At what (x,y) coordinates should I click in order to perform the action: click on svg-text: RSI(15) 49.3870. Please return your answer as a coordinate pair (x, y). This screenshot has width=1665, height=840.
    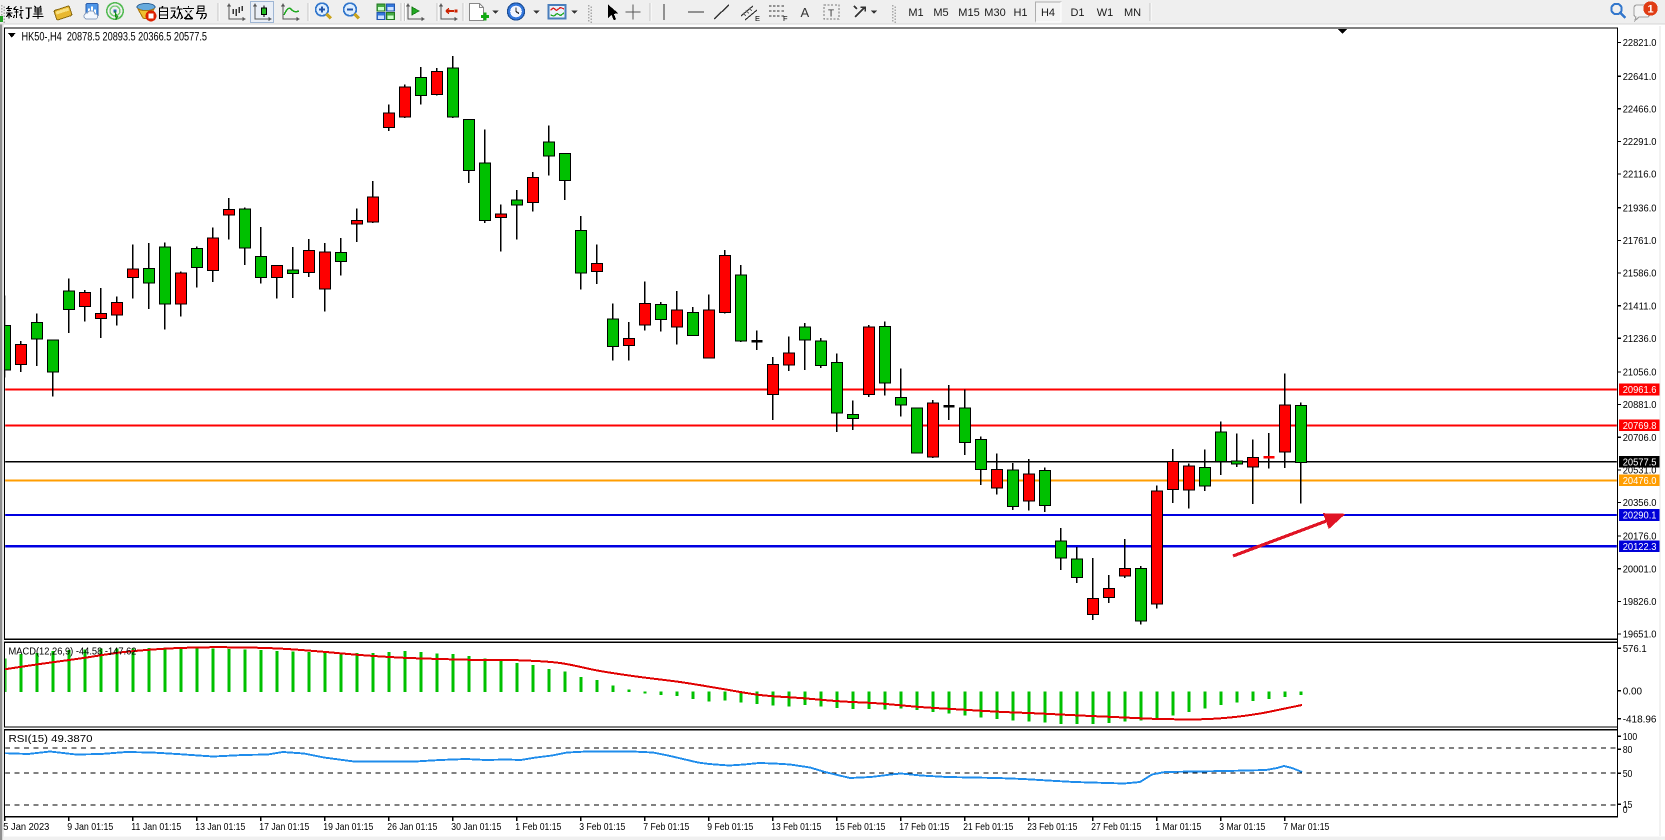
    Looking at the image, I should click on (51, 739).